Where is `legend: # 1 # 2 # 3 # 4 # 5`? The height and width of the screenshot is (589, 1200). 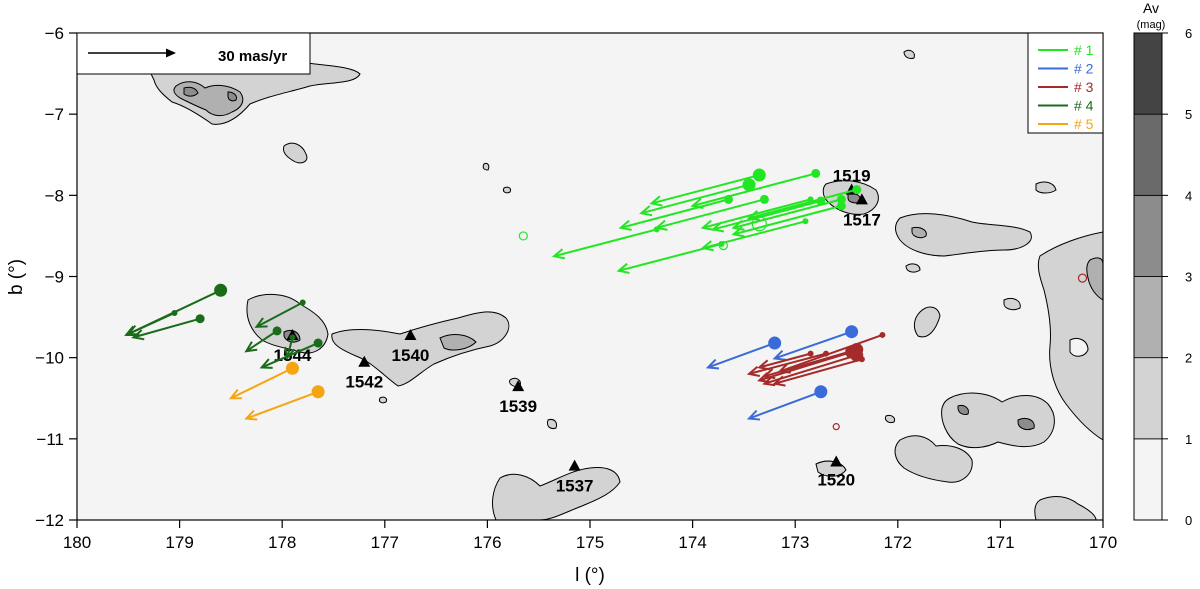
legend: # 1 # 2 # 3 # 4 # 5 is located at coordinates (1065, 83).